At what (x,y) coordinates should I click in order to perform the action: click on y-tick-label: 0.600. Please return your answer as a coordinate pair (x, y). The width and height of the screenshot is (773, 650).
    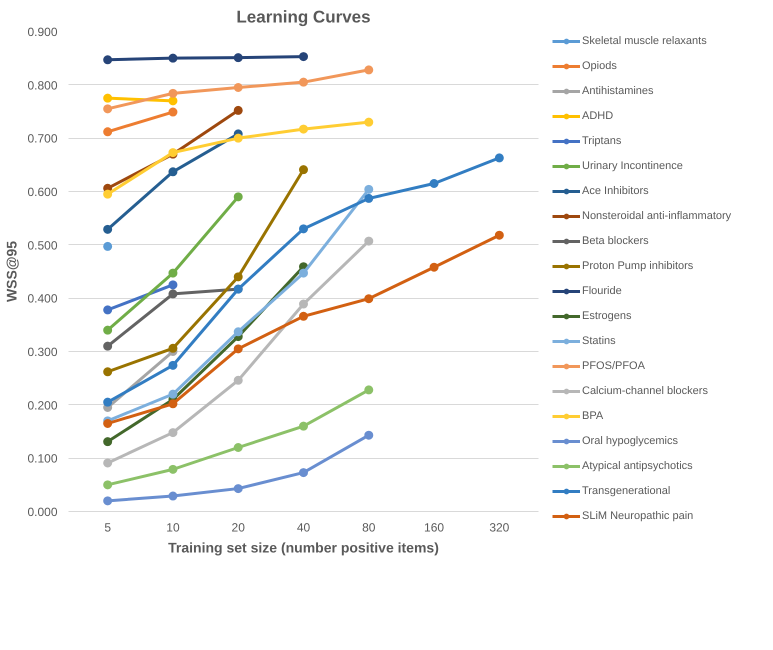
    Looking at the image, I should click on (42, 192).